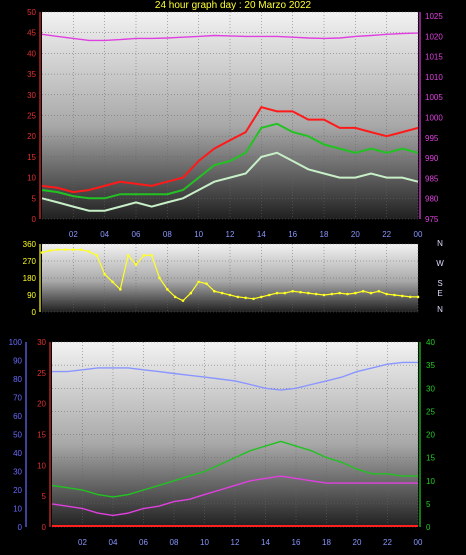 This screenshot has height=555, width=466. Describe the element at coordinates (246, 234) in the screenshot. I see `wind-pressure-x-ticks: 02 04 06 08 10 12 14 16 18 20 22 00` at that location.